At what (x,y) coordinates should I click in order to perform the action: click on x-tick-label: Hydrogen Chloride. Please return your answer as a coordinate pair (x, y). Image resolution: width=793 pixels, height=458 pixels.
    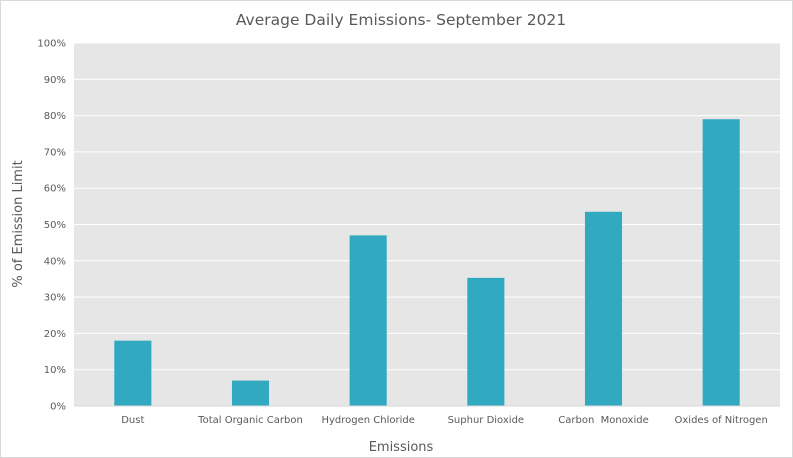
    Looking at the image, I should click on (367, 420).